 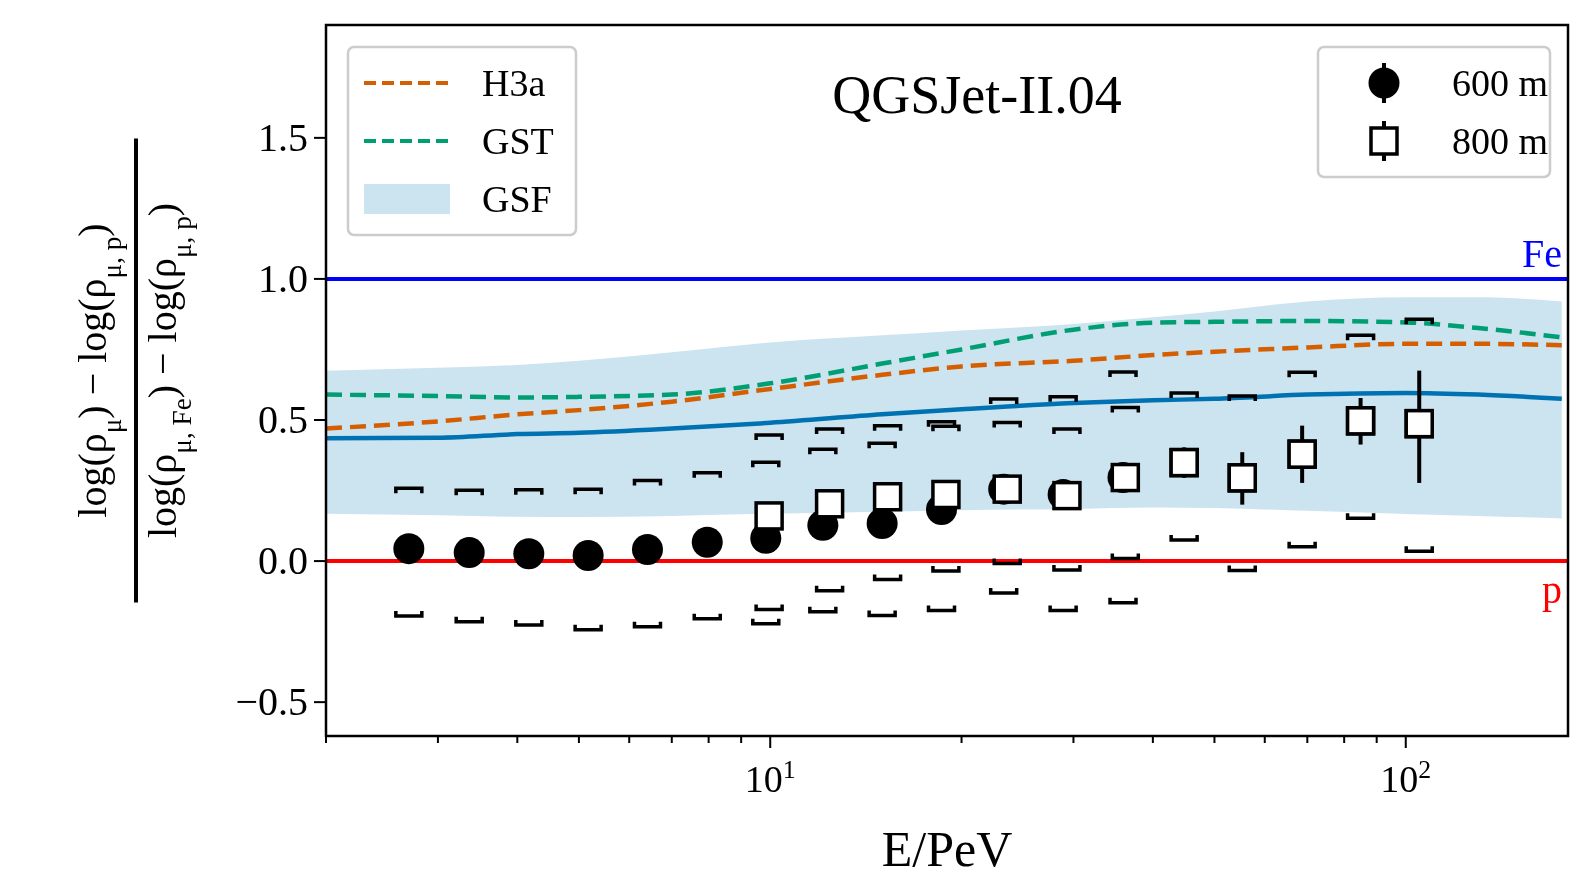 I want to click on legend-label: H3a, so click(x=514, y=83).